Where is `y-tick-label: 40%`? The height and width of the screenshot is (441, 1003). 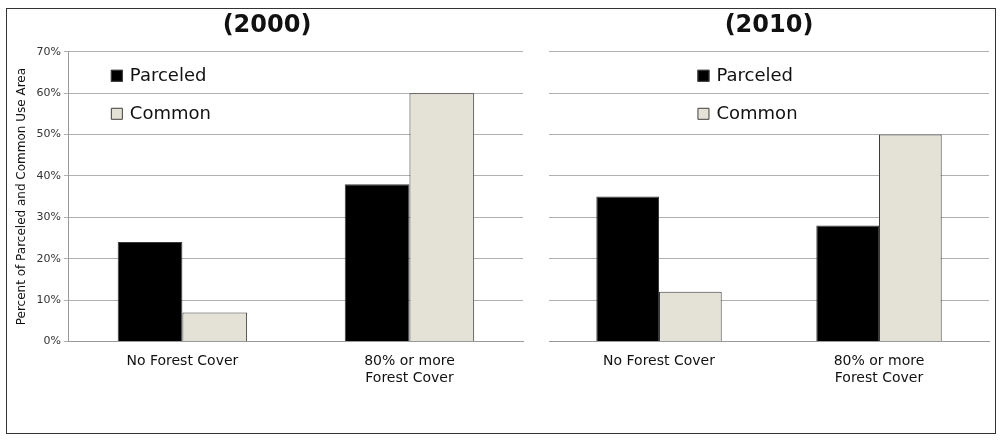 y-tick-label: 40% is located at coordinates (48, 175).